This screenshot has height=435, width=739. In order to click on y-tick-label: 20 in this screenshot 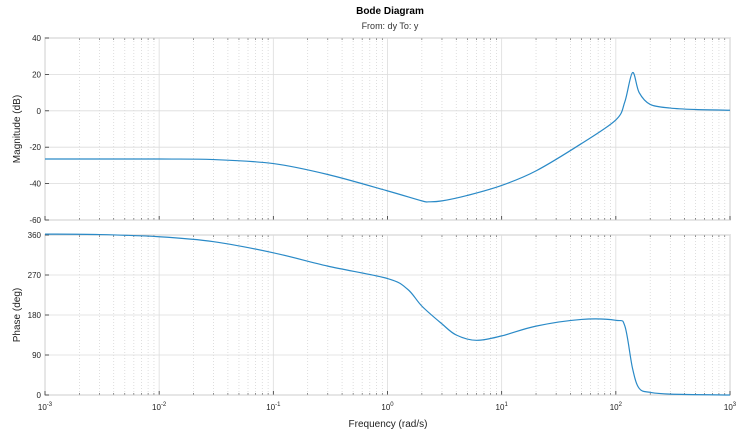, I will do `click(36, 74)`.